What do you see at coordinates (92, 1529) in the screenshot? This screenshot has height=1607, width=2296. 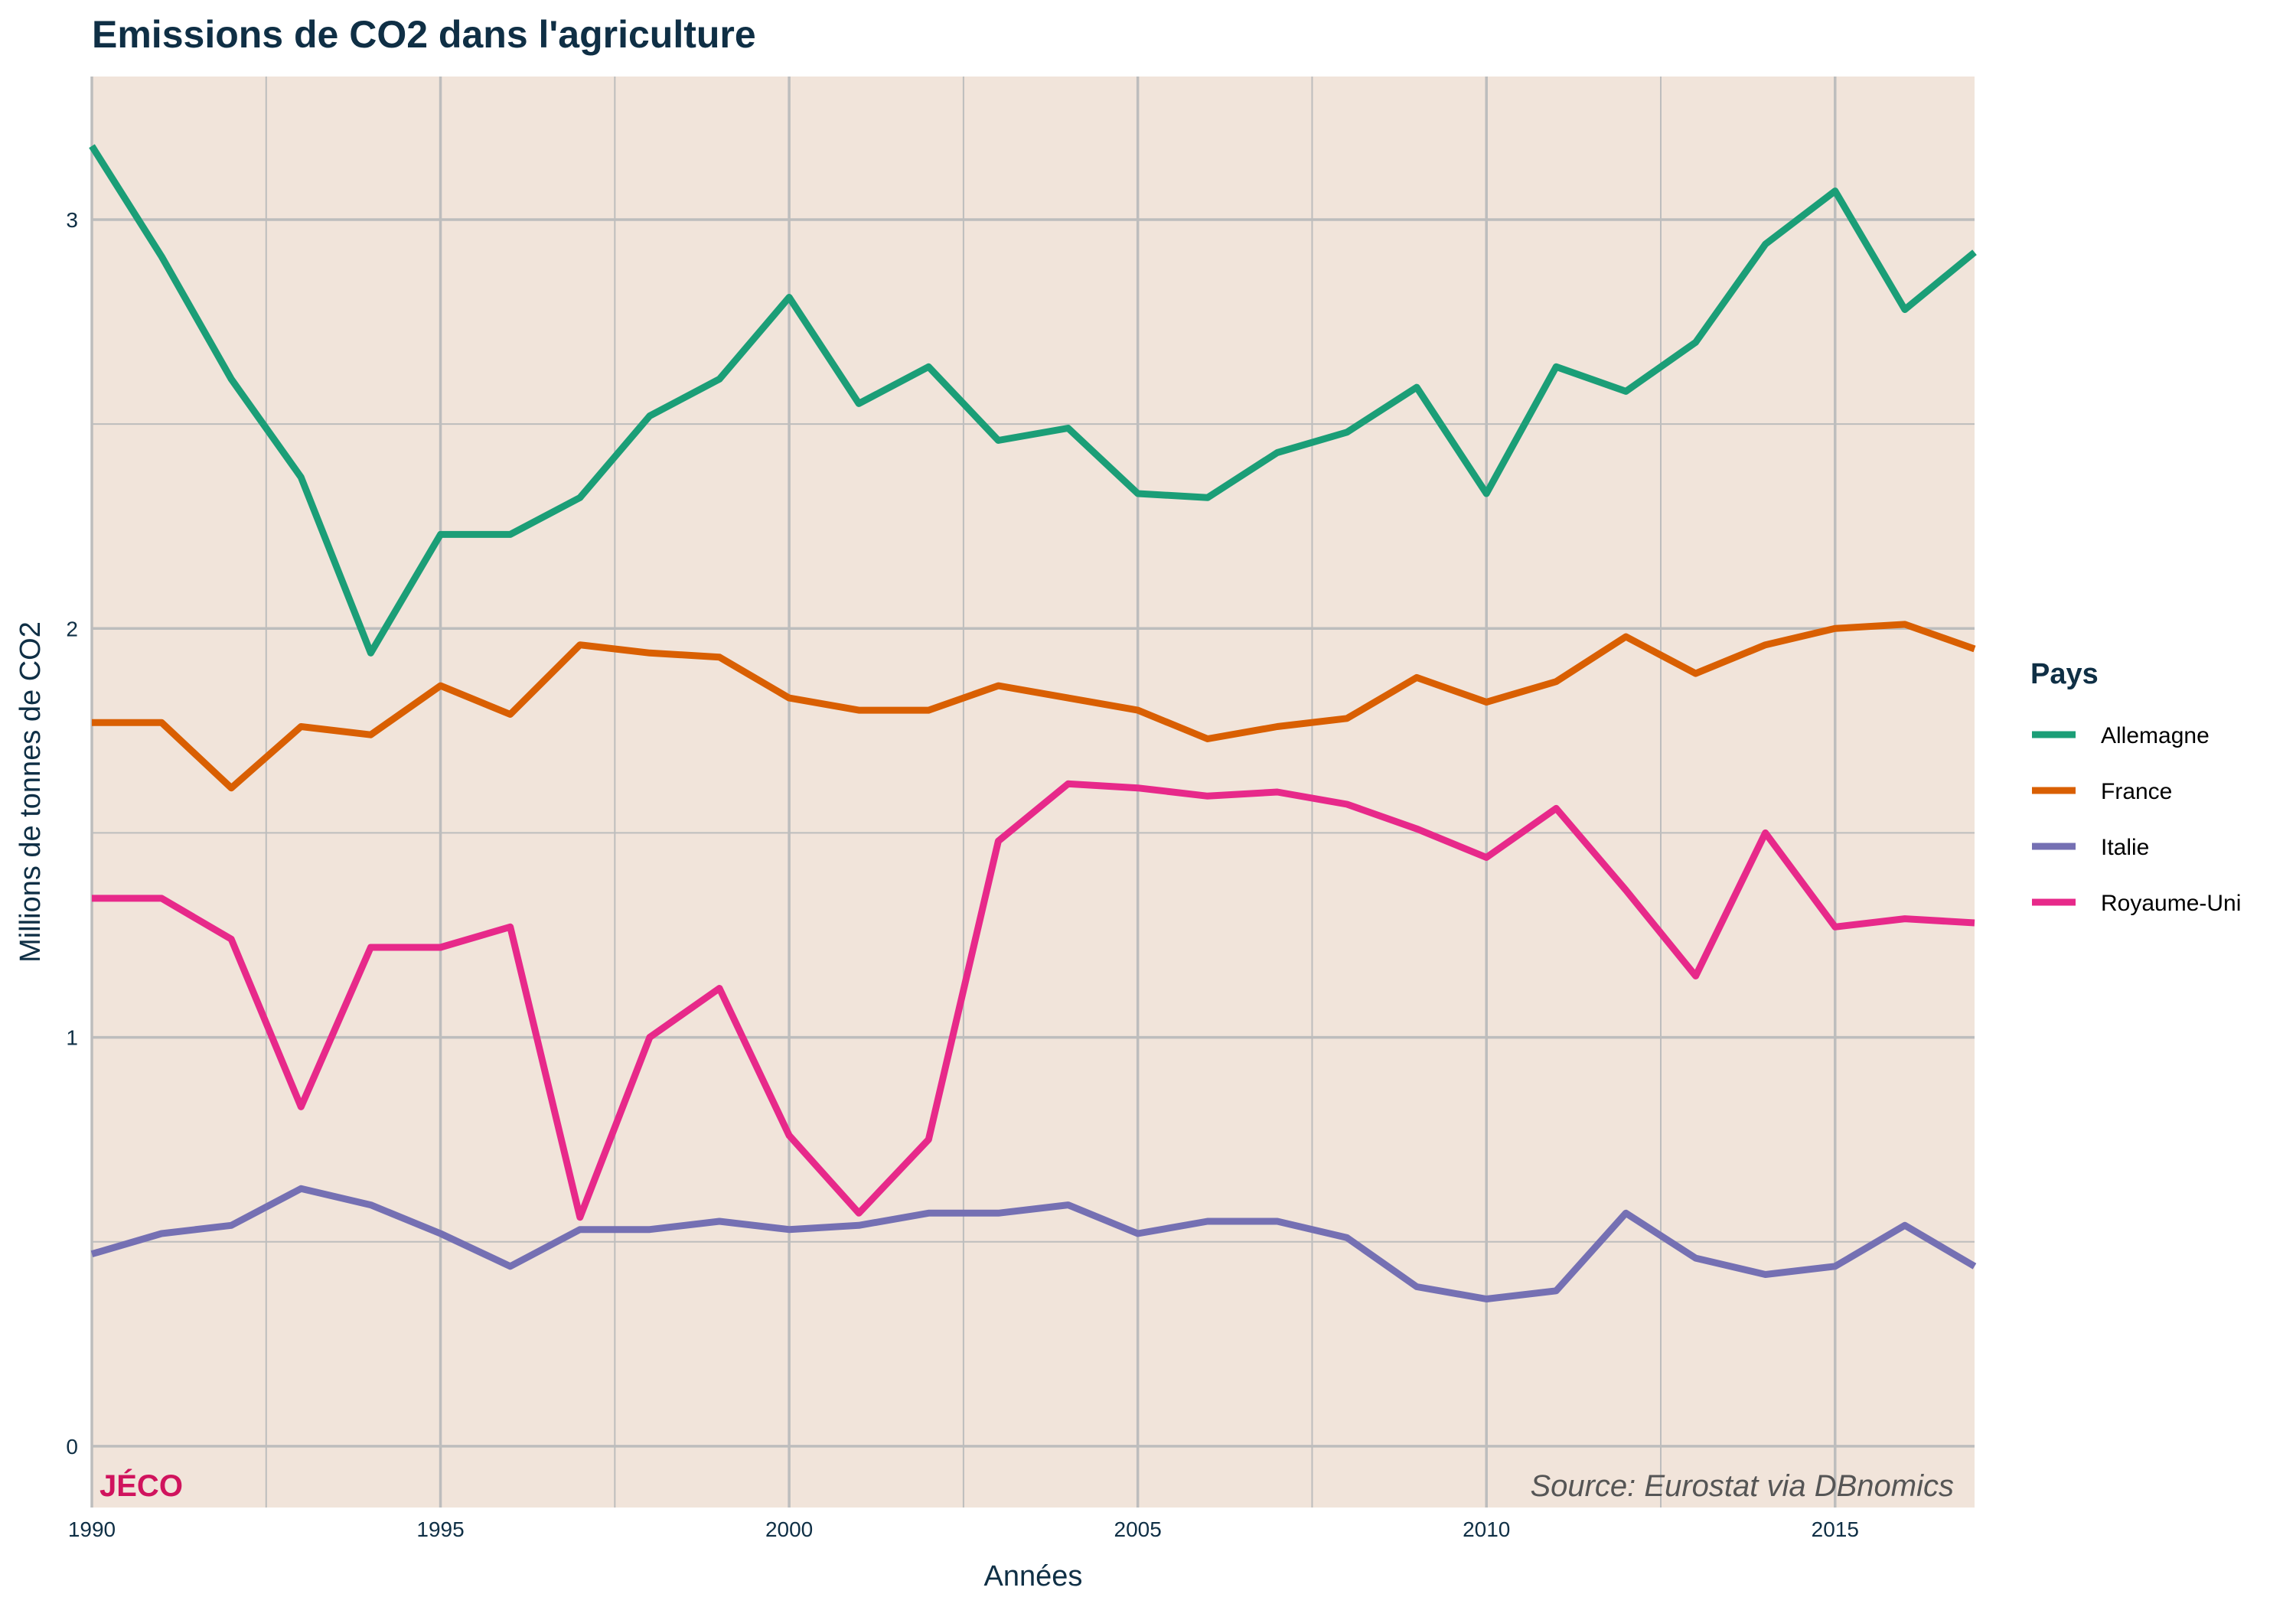 I see `x-tick-label: 1990` at bounding box center [92, 1529].